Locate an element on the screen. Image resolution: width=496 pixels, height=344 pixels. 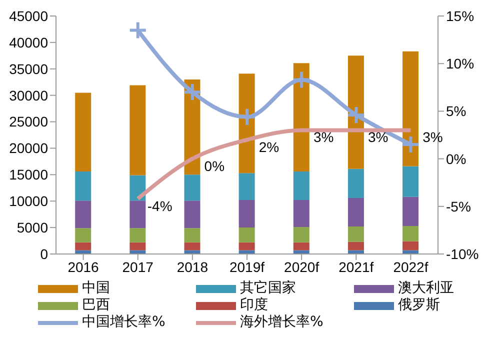
legend-label: 巴西 is located at coordinates (96, 305).